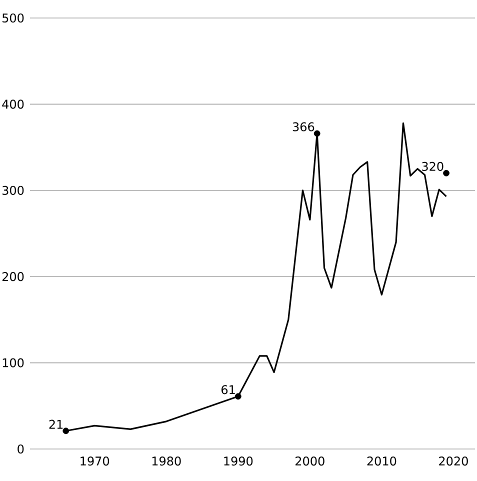 The height and width of the screenshot is (481, 477). Describe the element at coordinates (13, 363) in the screenshot. I see `y-tick-label: 100` at that location.